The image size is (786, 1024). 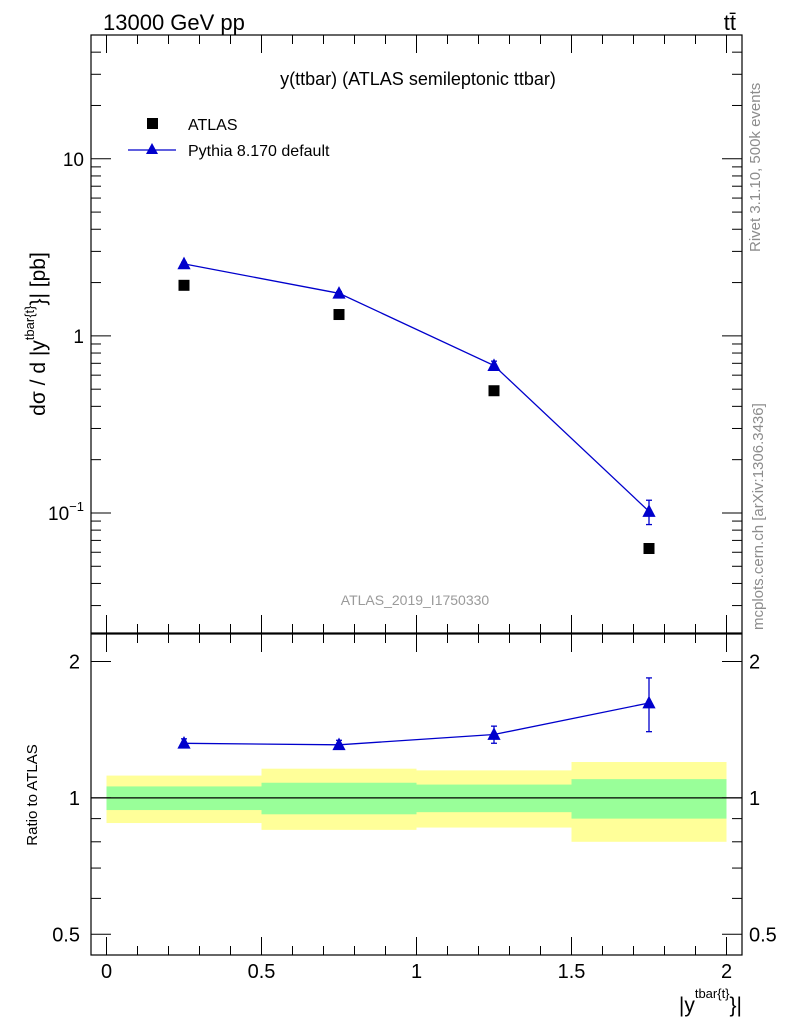 I want to click on main-y-axis-label: dσ / d |ytbar{t}}| [pb], so click(x=36, y=334).